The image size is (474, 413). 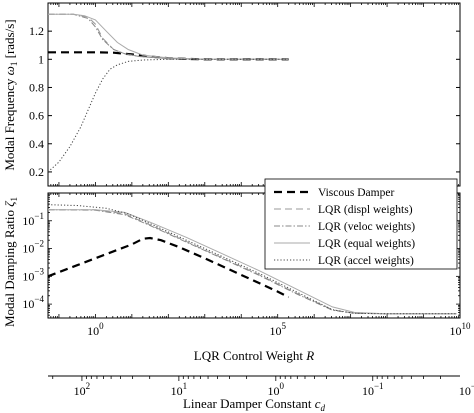 What do you see at coordinates (95, 329) in the screenshot?
I see `bottom-x-tick-label: 10⁰` at bounding box center [95, 329].